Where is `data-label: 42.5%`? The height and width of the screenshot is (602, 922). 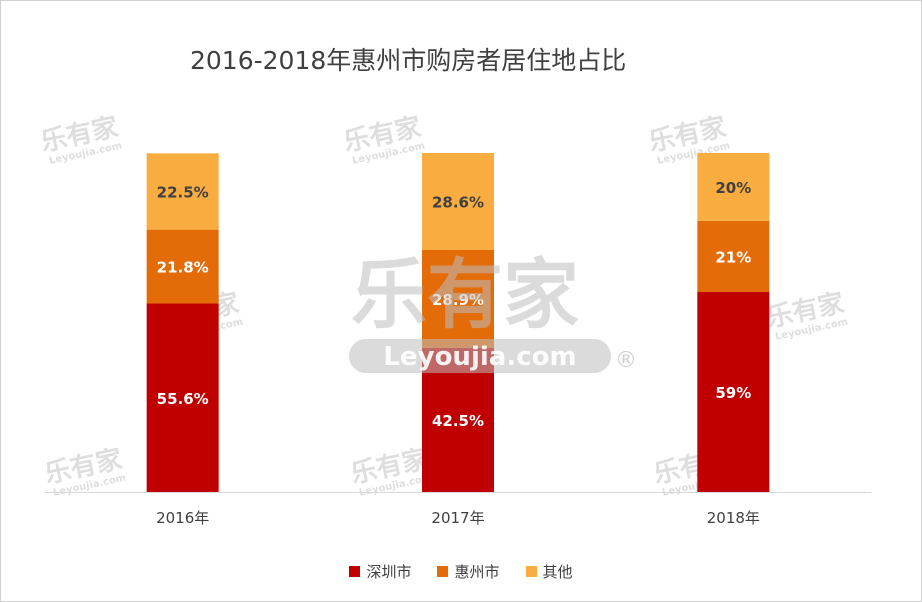
data-label: 42.5% is located at coordinates (458, 421).